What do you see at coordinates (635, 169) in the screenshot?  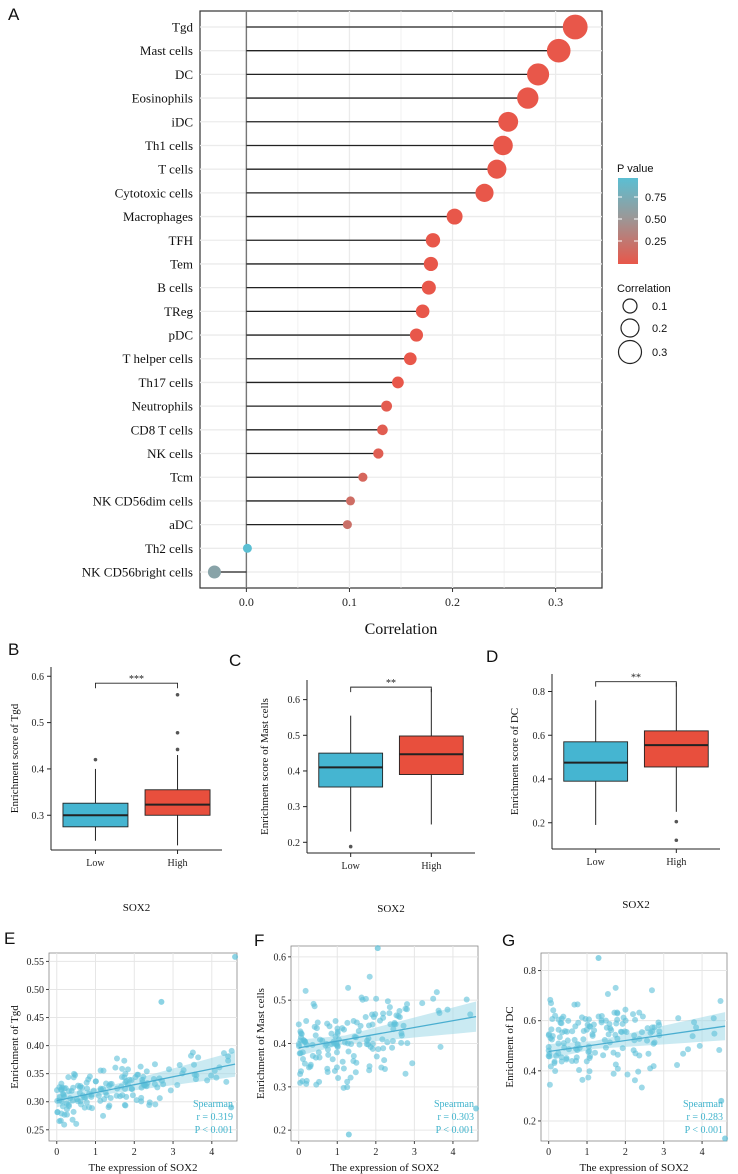 I see `pvalue-legend-title: P value` at bounding box center [635, 169].